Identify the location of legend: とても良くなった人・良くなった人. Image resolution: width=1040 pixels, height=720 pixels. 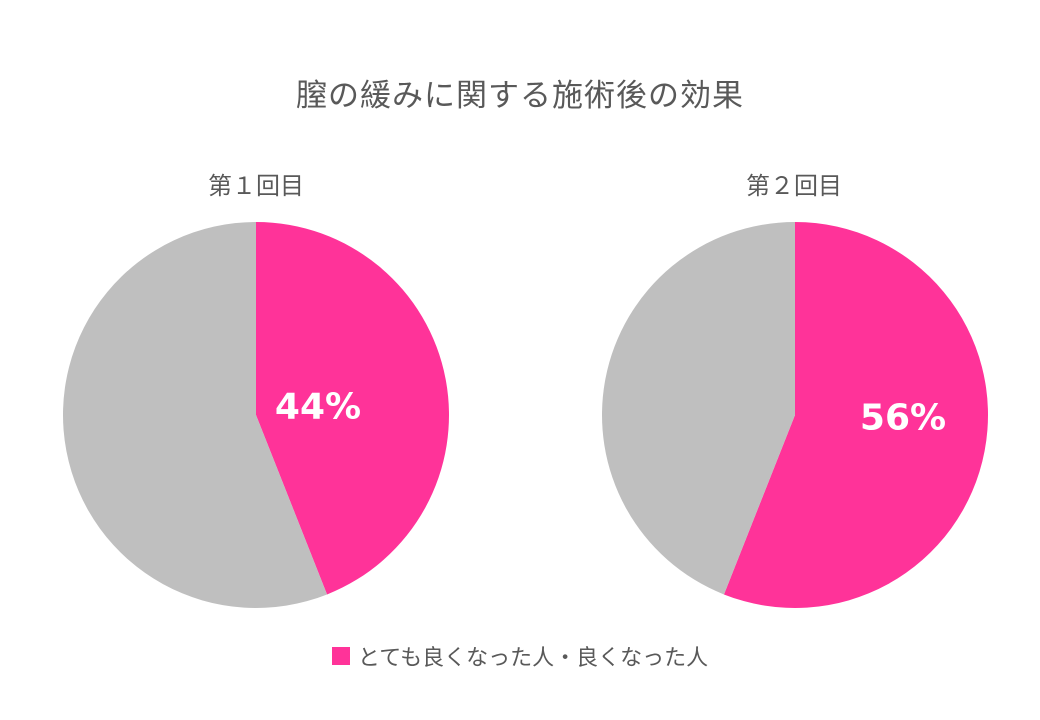
(520, 656).